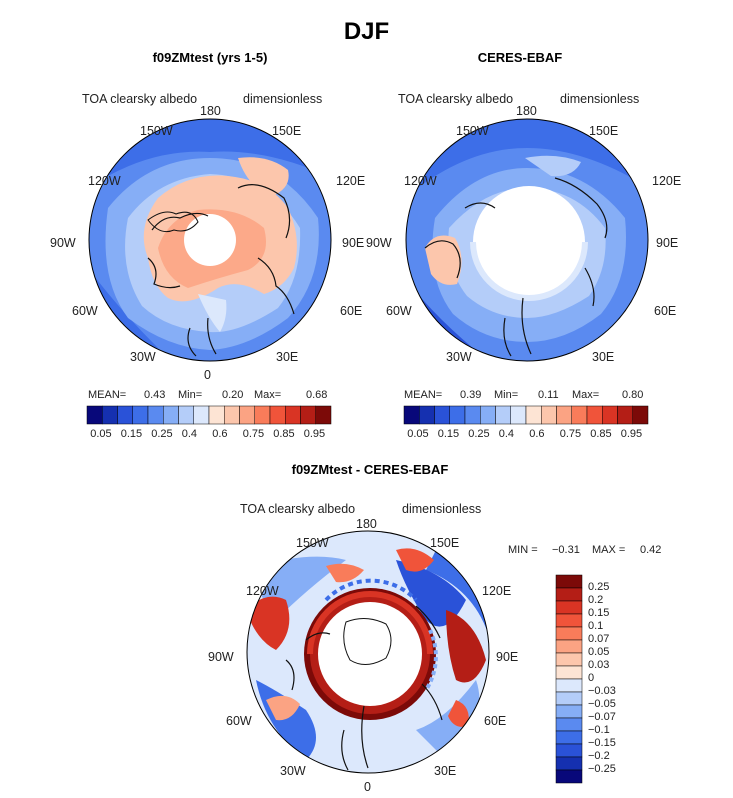 Image resolution: width=733 pixels, height=798 pixels. Describe the element at coordinates (220, 434) in the screenshot. I see `colorbar-tick-label: 0.6` at that location.